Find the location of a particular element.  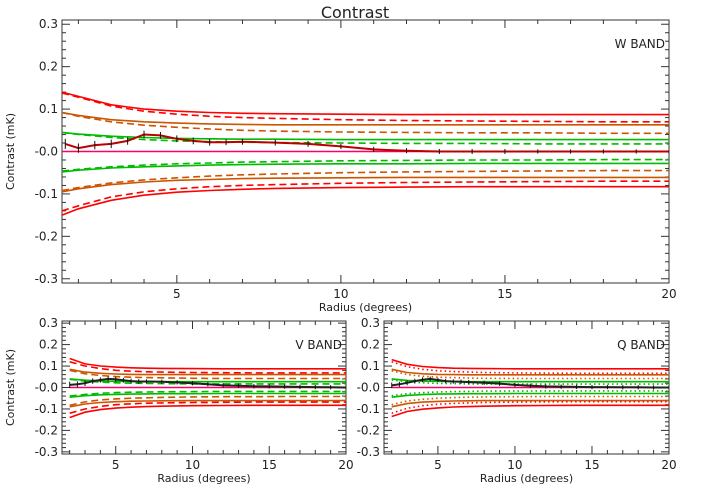

band-label: W BAND is located at coordinates (640, 44).